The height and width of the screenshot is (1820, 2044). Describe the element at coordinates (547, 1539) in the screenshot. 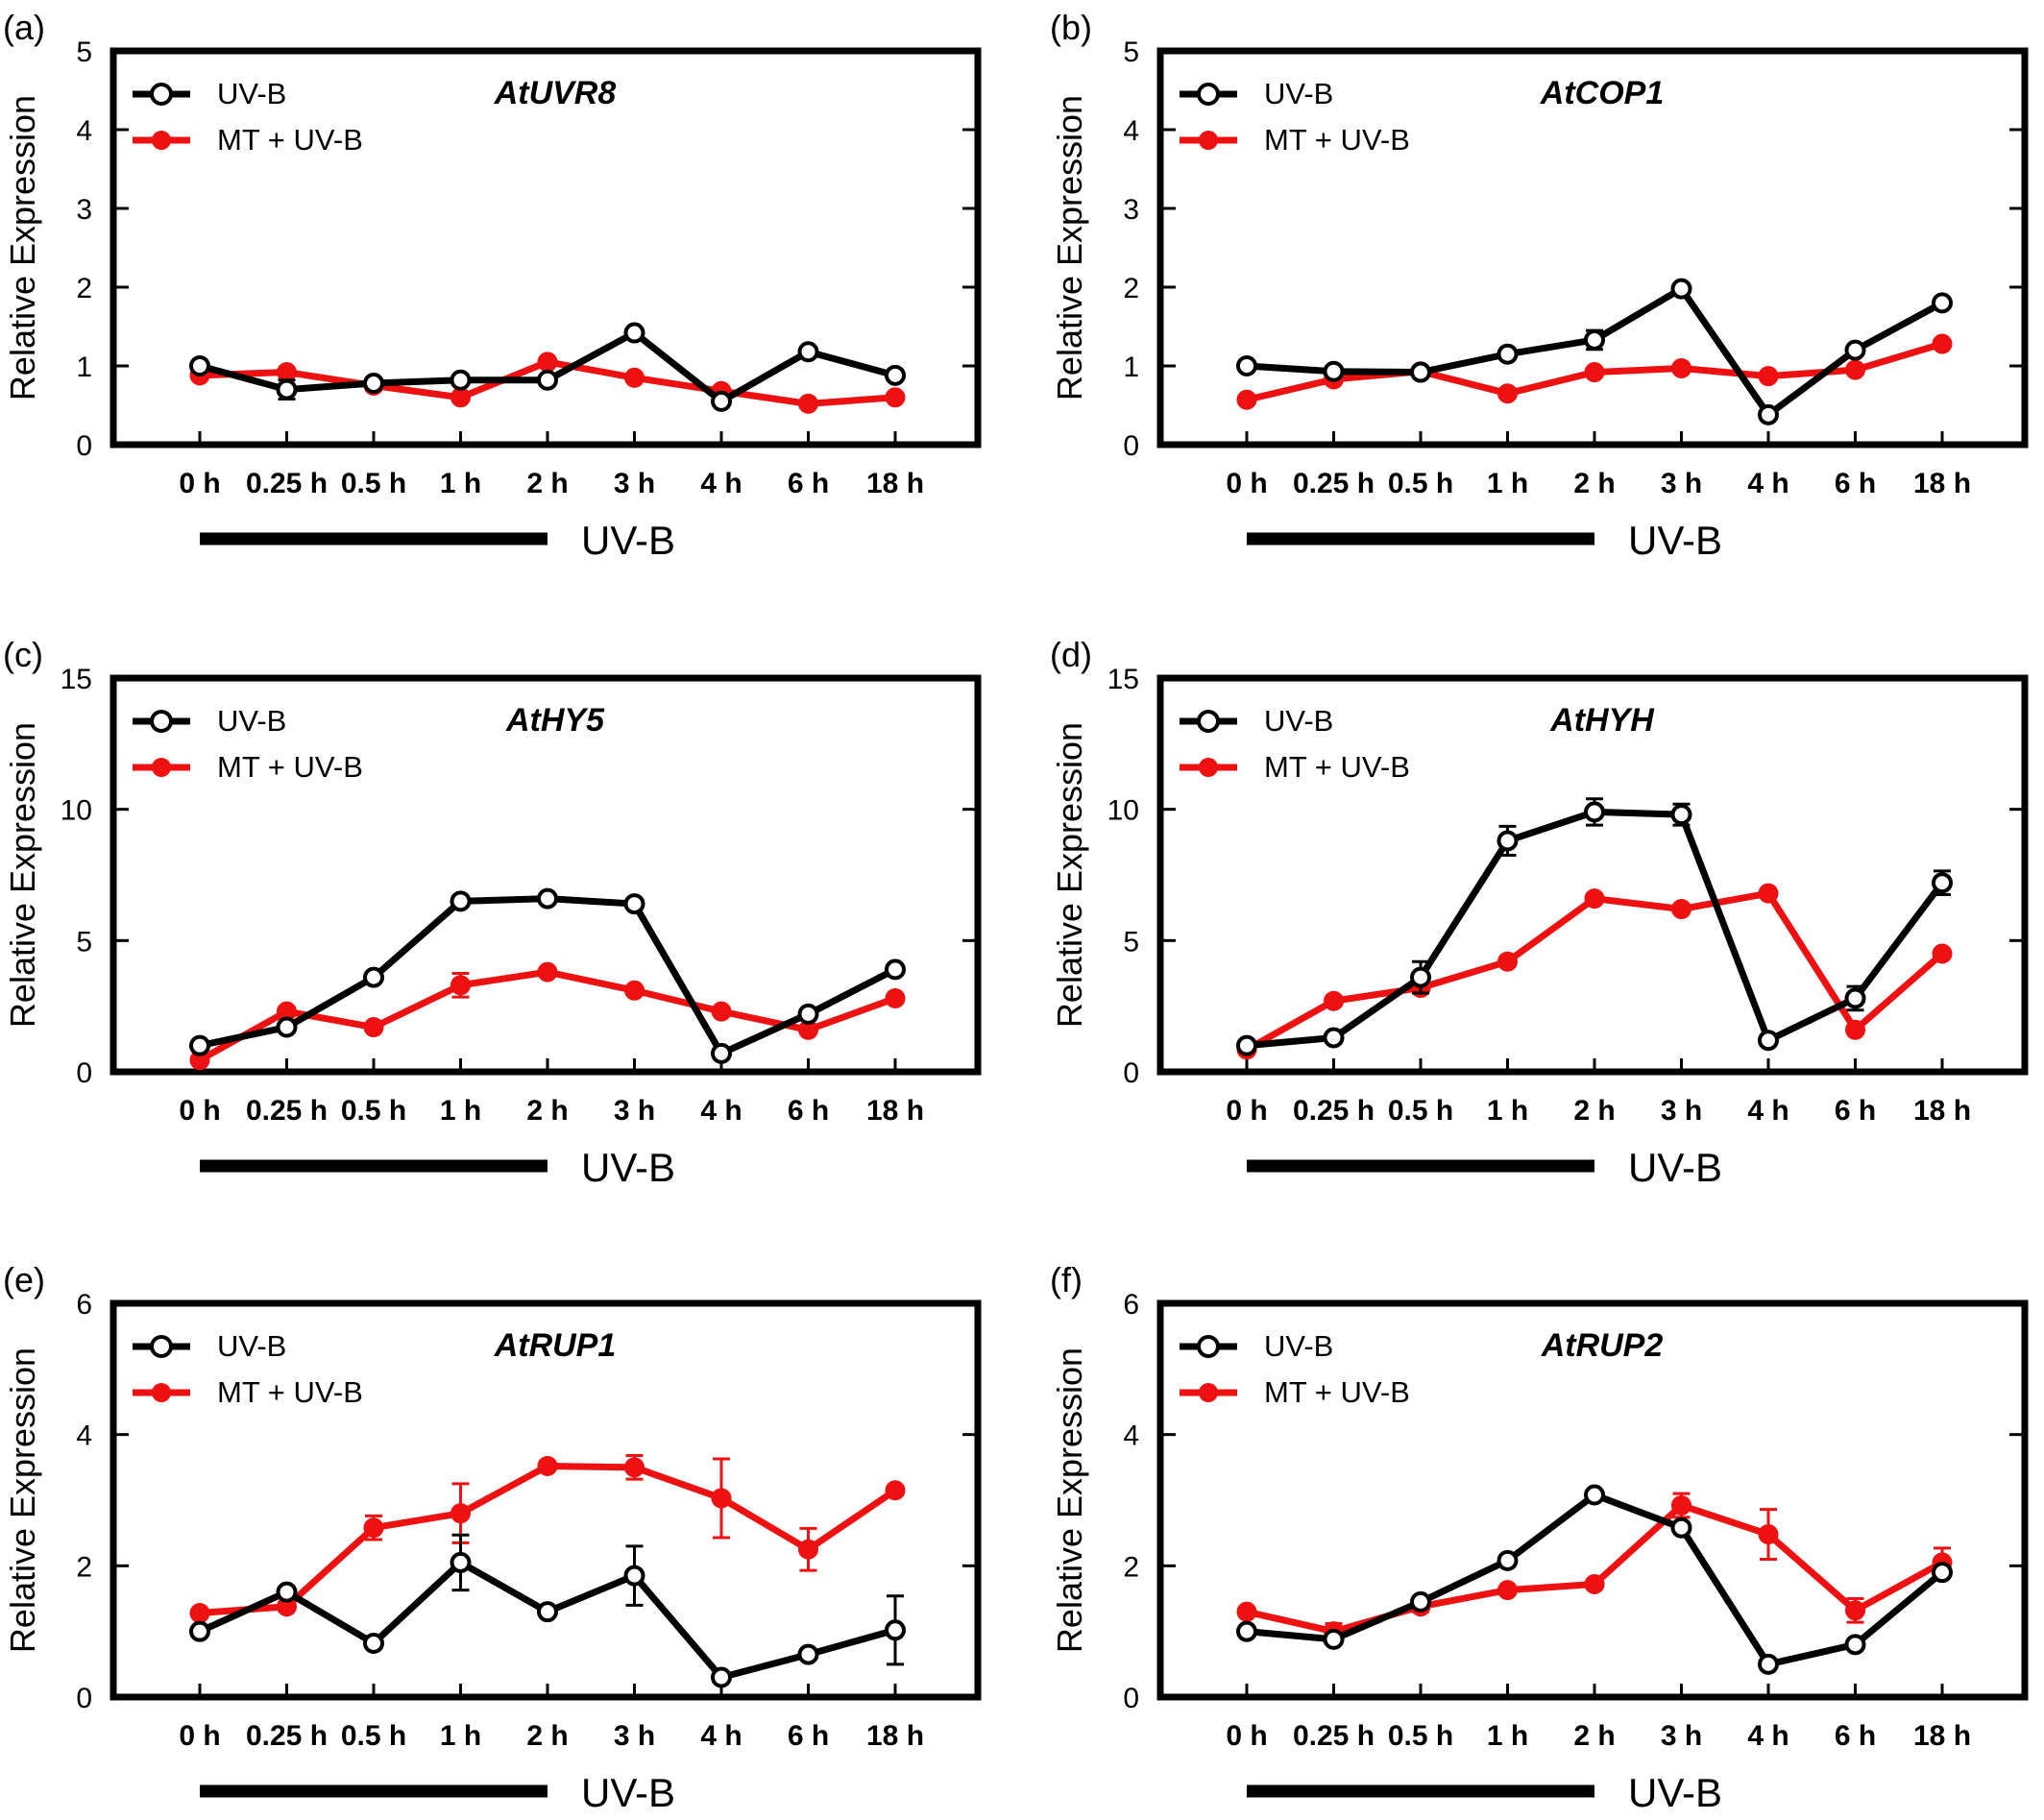

I see `series-mt-uvb` at that location.